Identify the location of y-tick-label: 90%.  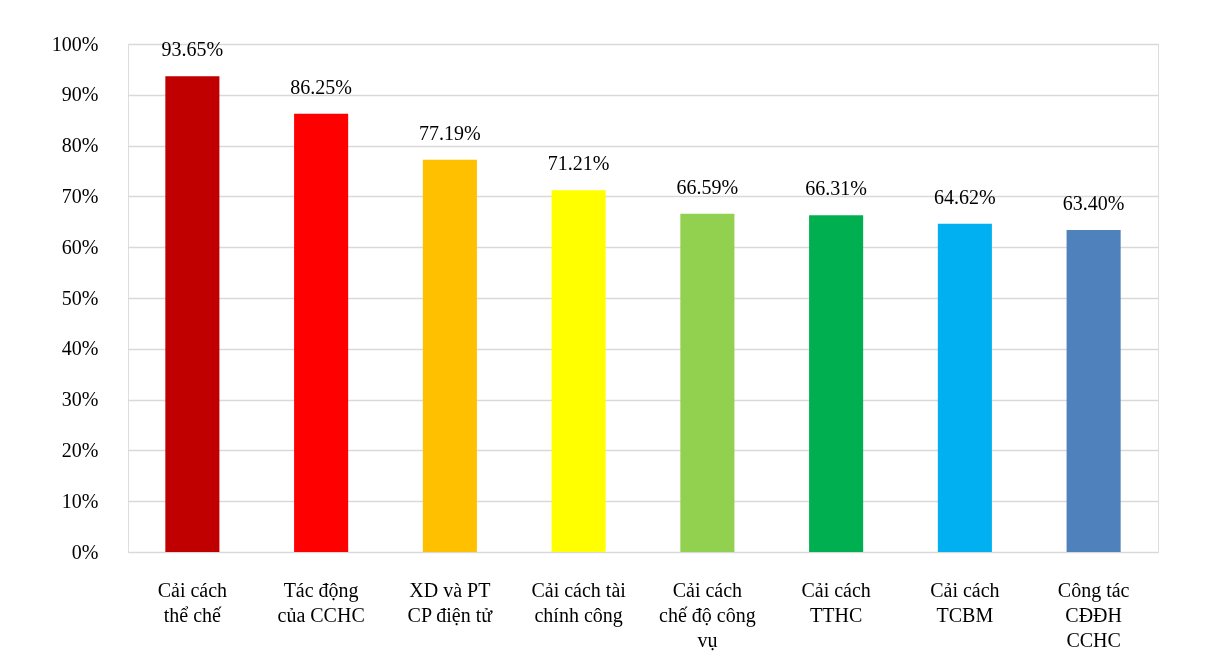
(80, 94).